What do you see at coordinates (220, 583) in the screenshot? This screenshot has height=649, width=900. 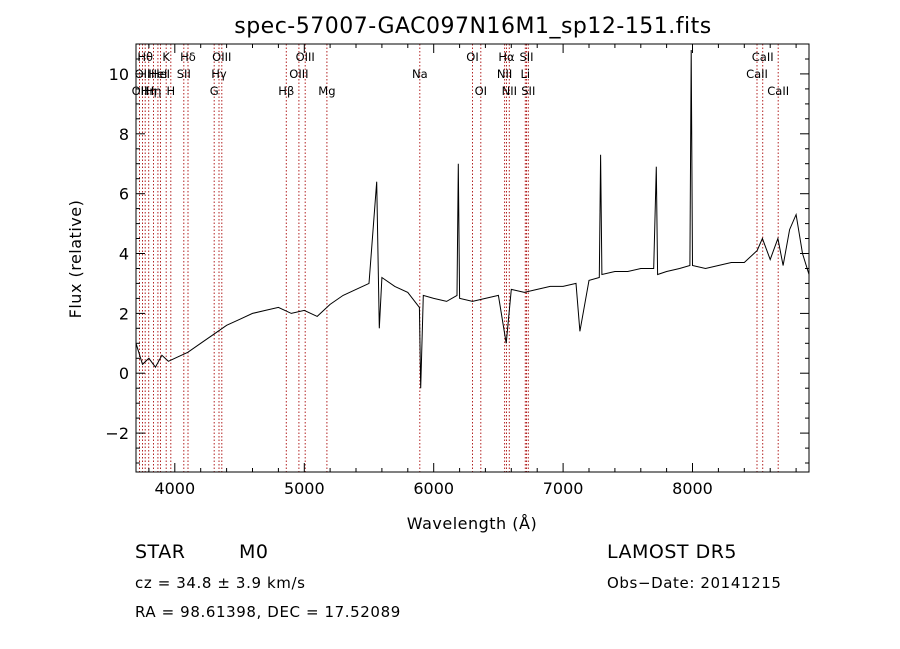 I see `redshift-readout: cz = 34.8 ± 3.9 km/s` at bounding box center [220, 583].